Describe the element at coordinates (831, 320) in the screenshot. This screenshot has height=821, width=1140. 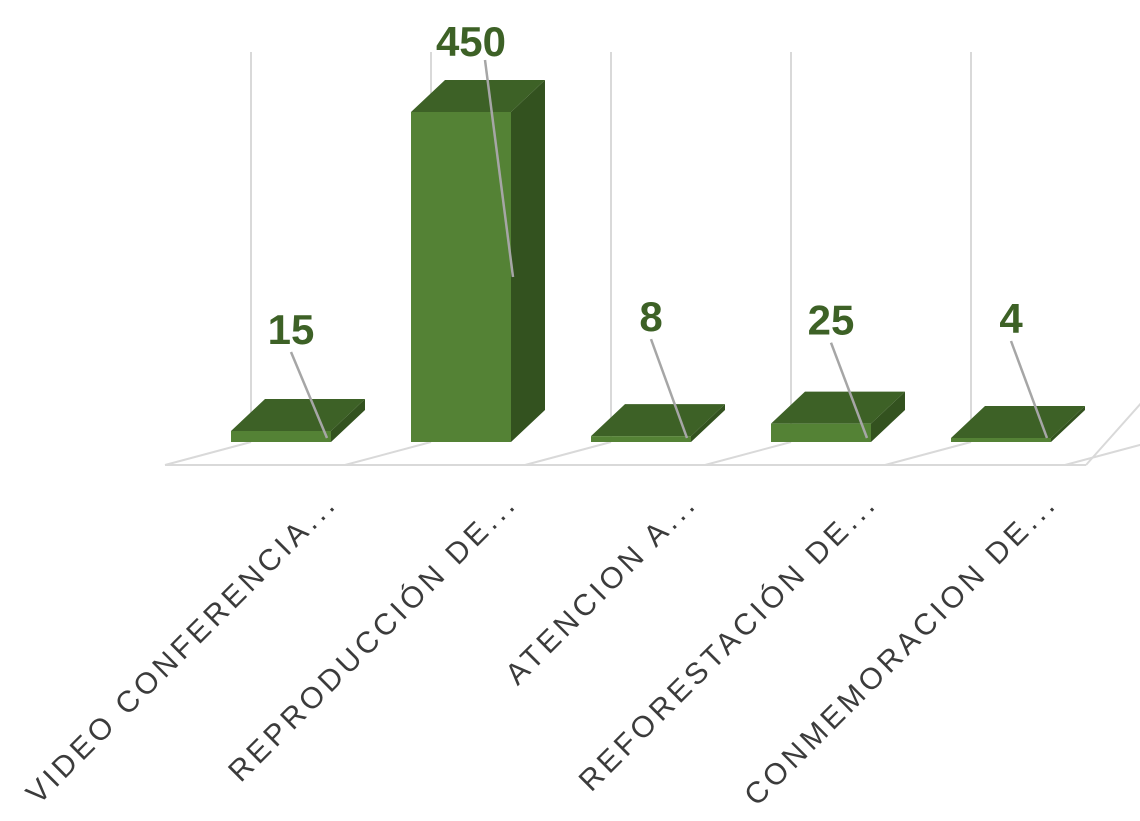
I see `data-label: 25` at that location.